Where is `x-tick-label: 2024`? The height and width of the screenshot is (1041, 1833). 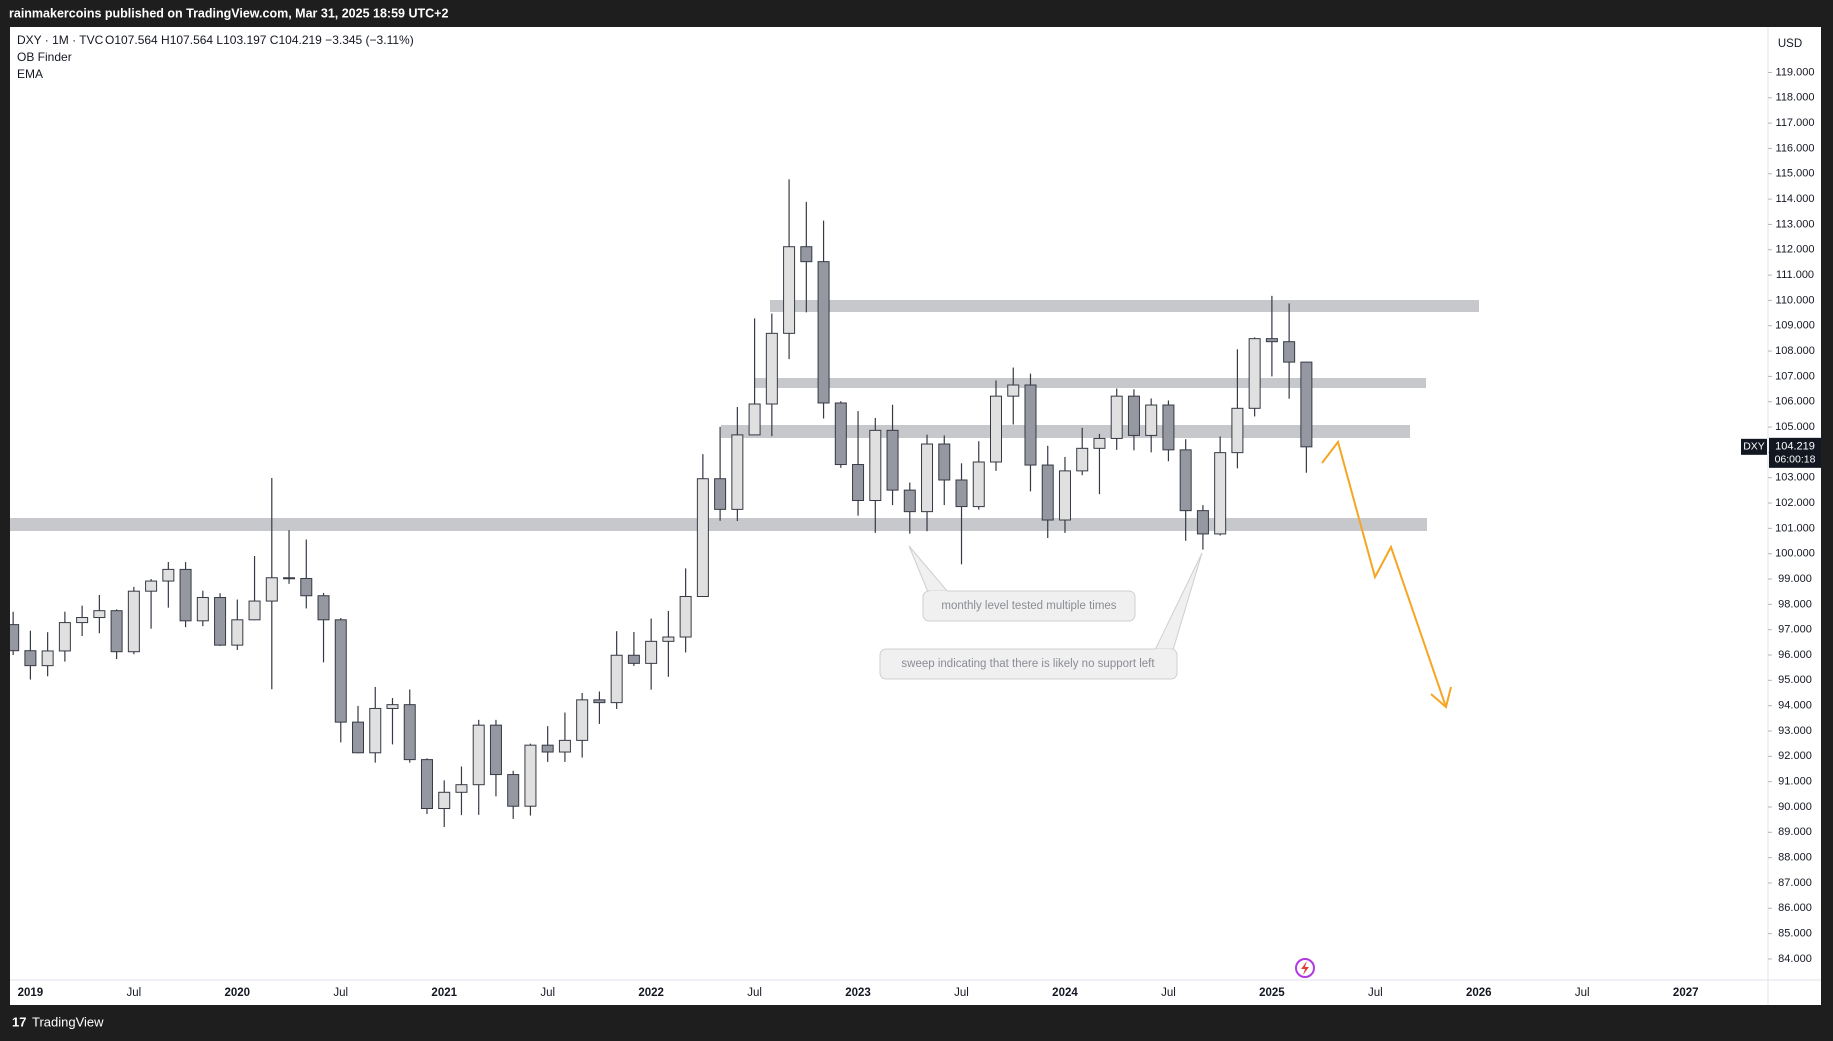 x-tick-label: 2024 is located at coordinates (1065, 993).